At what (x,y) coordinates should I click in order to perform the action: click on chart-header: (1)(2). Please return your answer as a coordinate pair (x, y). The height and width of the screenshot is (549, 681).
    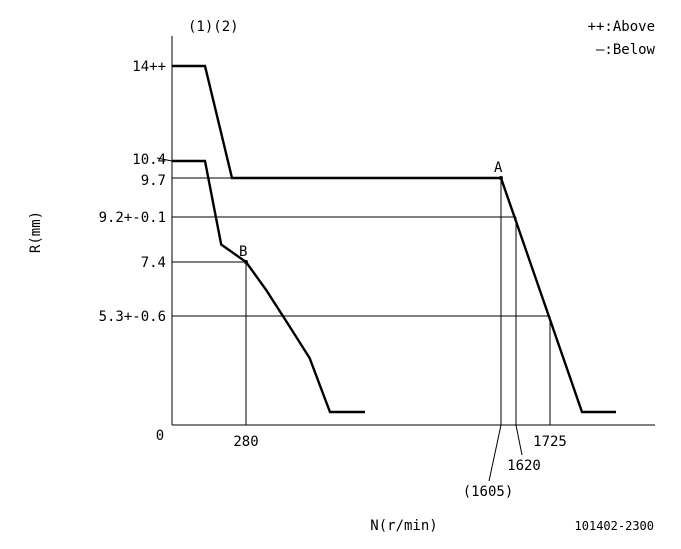
    Looking at the image, I should click on (213, 27).